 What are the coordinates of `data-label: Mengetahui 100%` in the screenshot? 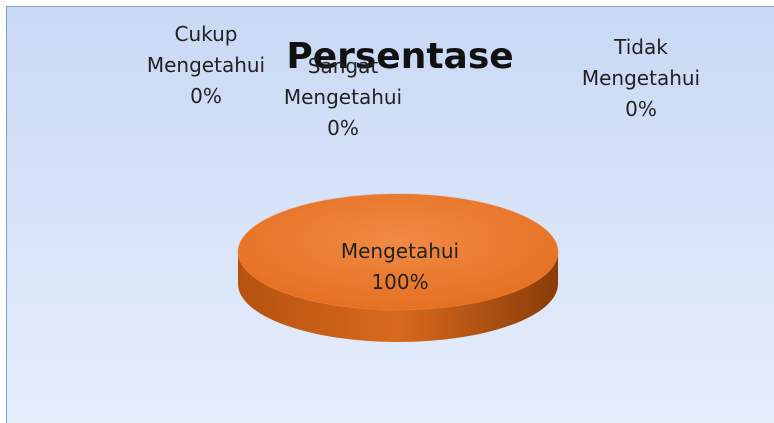 It's located at (400, 267).